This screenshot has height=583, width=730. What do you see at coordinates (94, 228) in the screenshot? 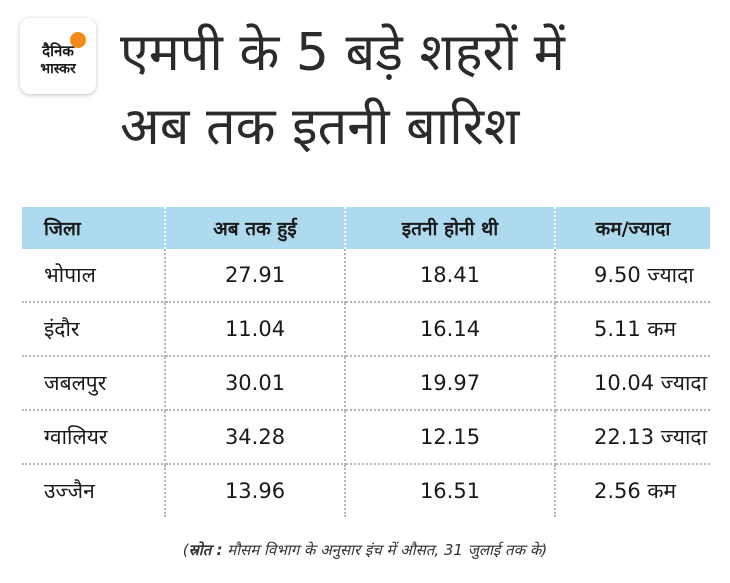
I see `header-district: जिला` at bounding box center [94, 228].